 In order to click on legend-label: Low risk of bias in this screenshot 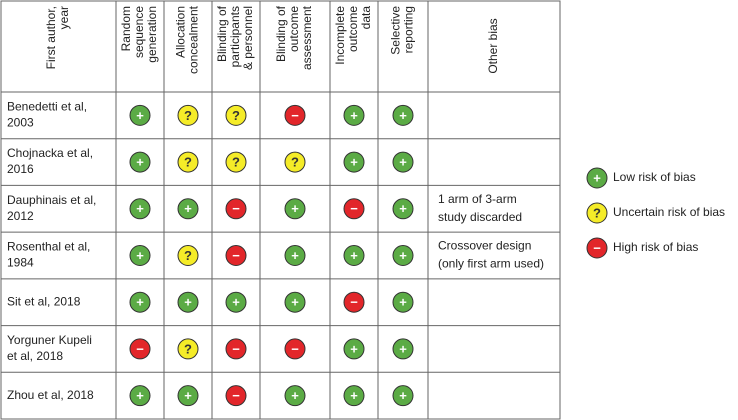, I will do `click(654, 177)`.